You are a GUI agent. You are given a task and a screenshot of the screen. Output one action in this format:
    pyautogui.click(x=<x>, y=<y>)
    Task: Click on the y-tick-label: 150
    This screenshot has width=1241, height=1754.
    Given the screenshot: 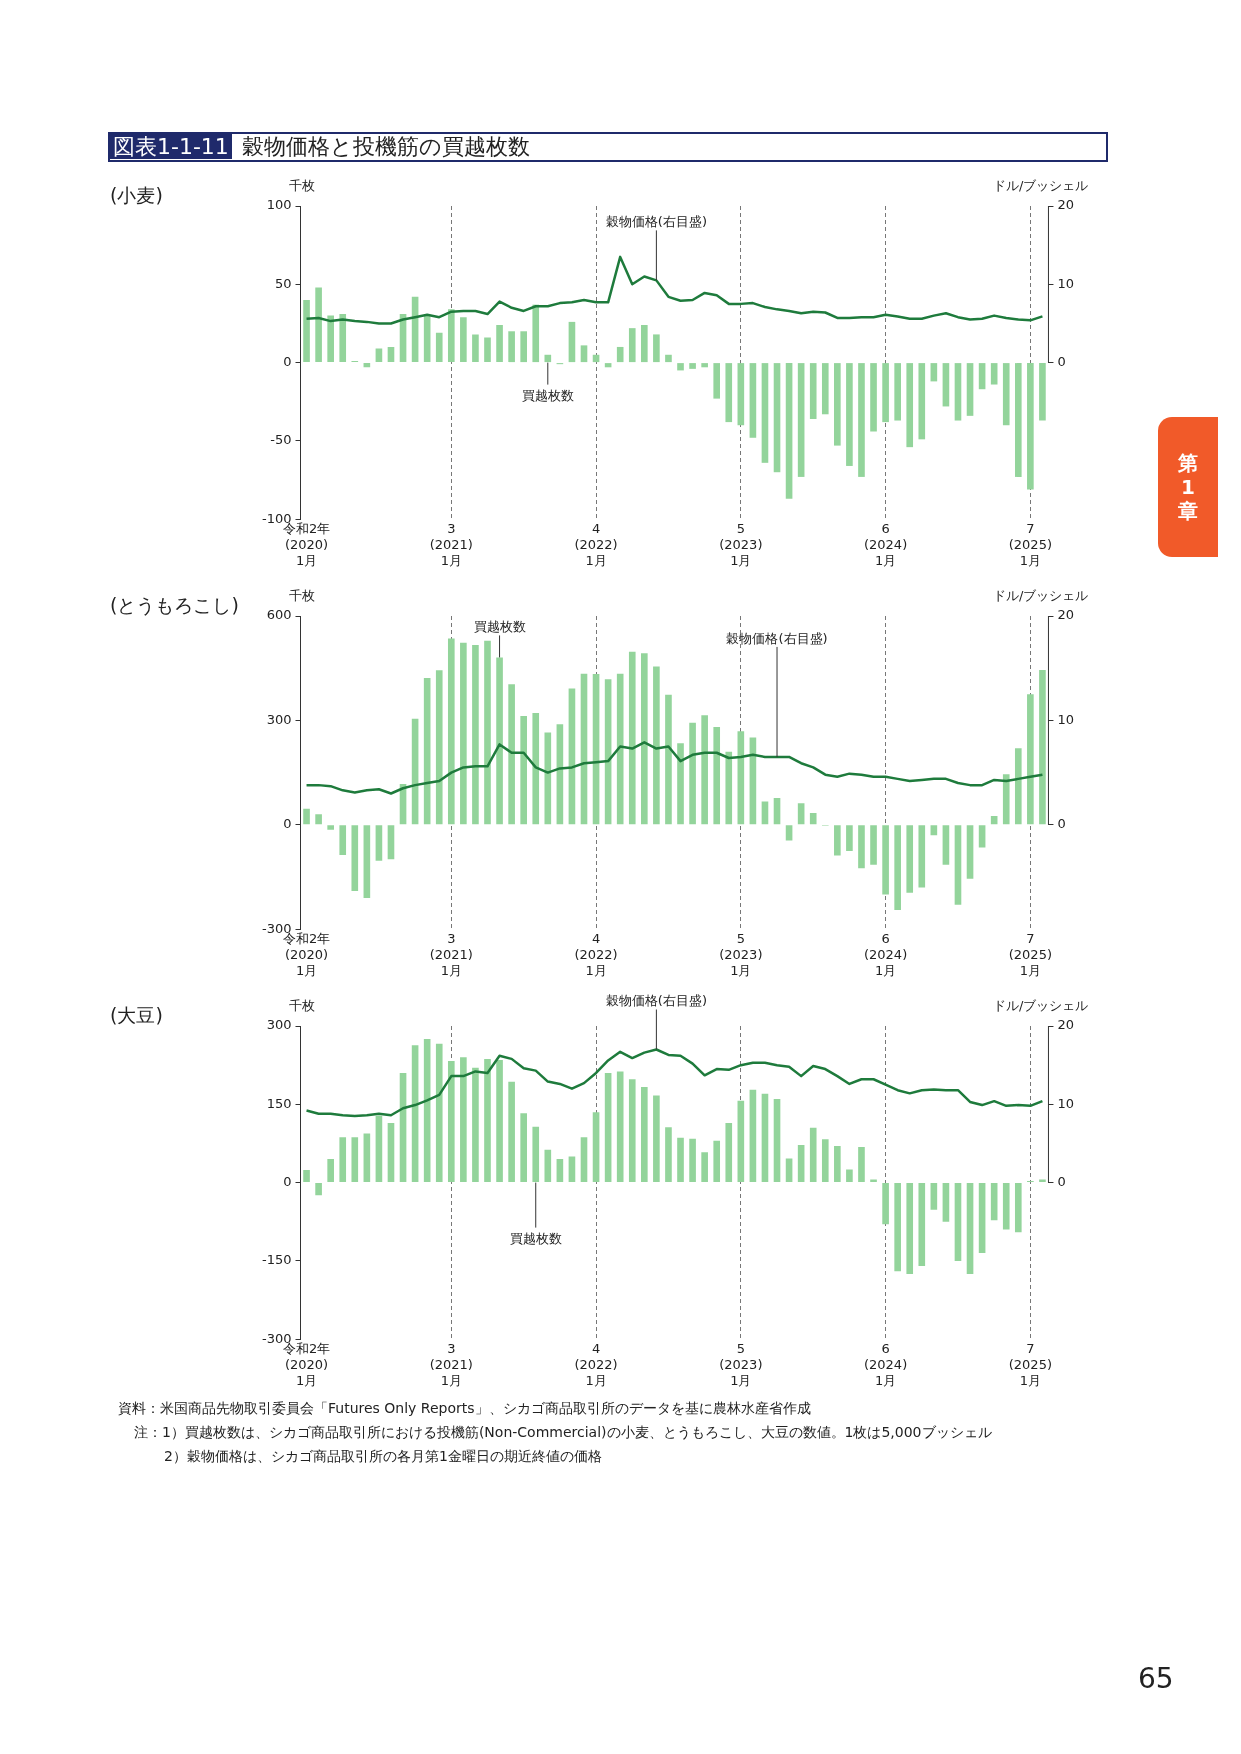 What is the action you would take?
    pyautogui.click(x=279, y=1103)
    